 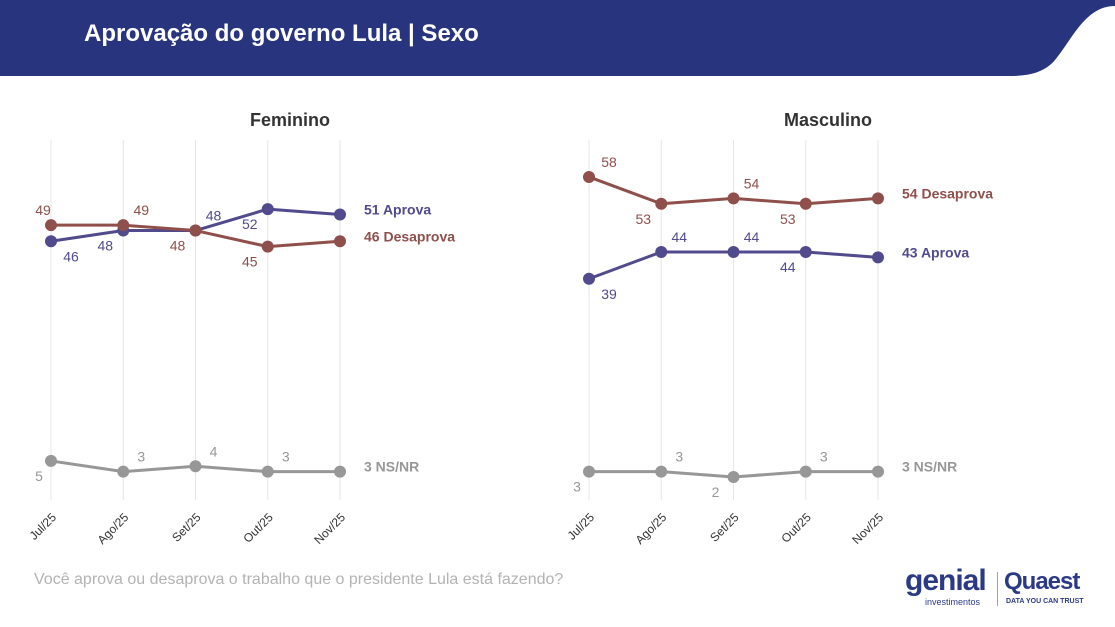 What do you see at coordinates (828, 120) in the screenshot?
I see `chart-title-masculino: Masculino` at bounding box center [828, 120].